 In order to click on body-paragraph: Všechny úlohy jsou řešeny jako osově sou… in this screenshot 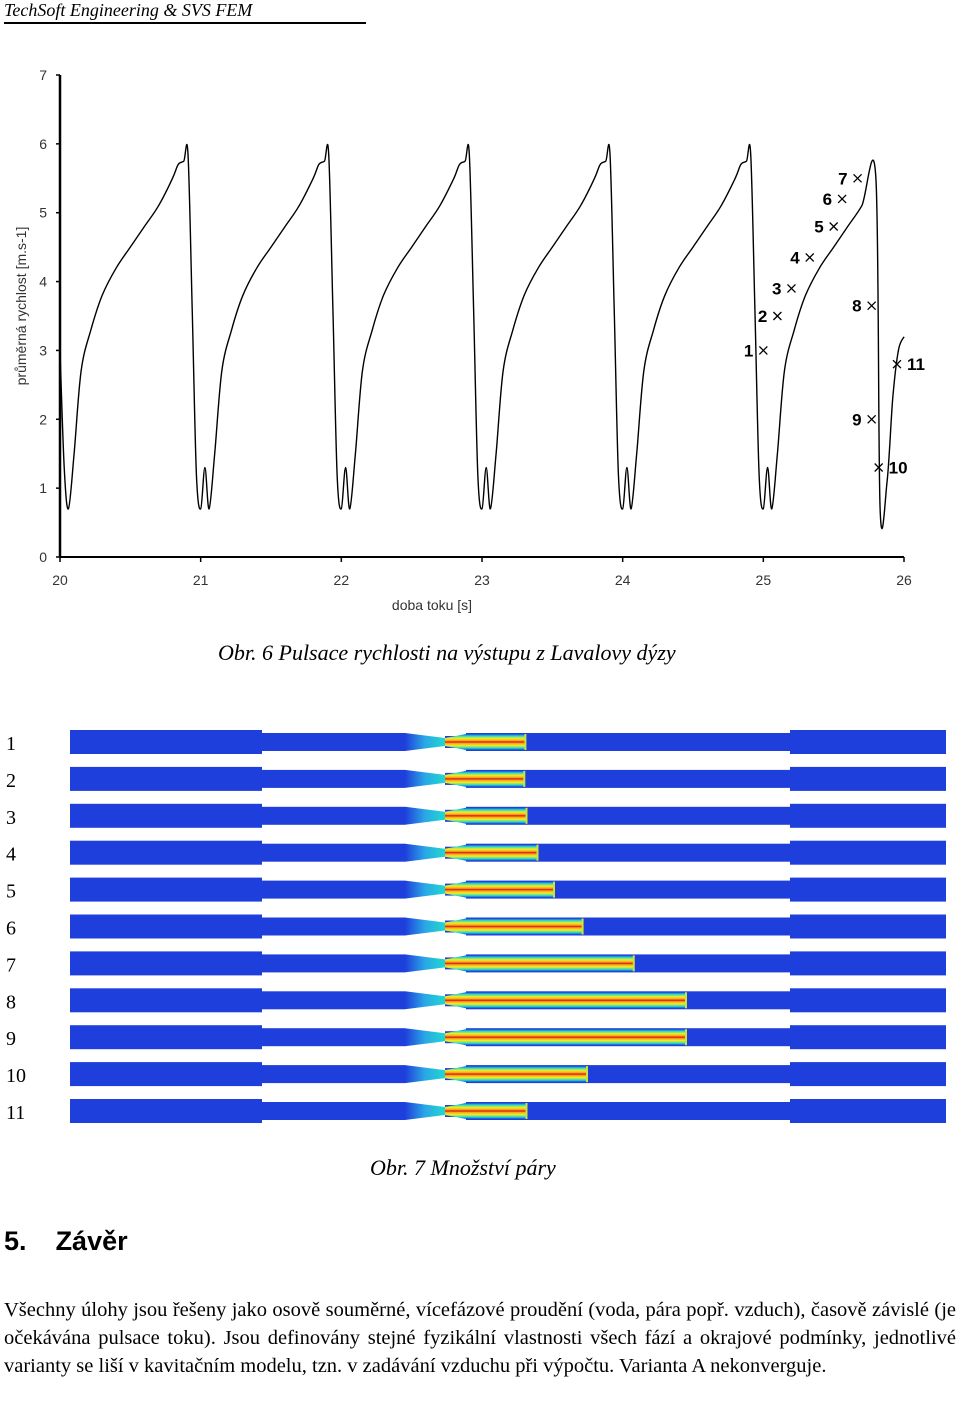, I will do `click(480, 1338)`.